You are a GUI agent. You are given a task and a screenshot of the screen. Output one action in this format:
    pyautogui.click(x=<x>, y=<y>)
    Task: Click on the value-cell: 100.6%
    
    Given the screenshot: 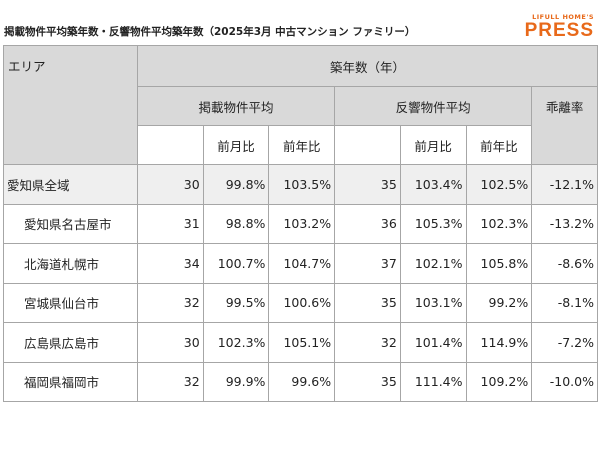 What is the action you would take?
    pyautogui.click(x=302, y=302)
    